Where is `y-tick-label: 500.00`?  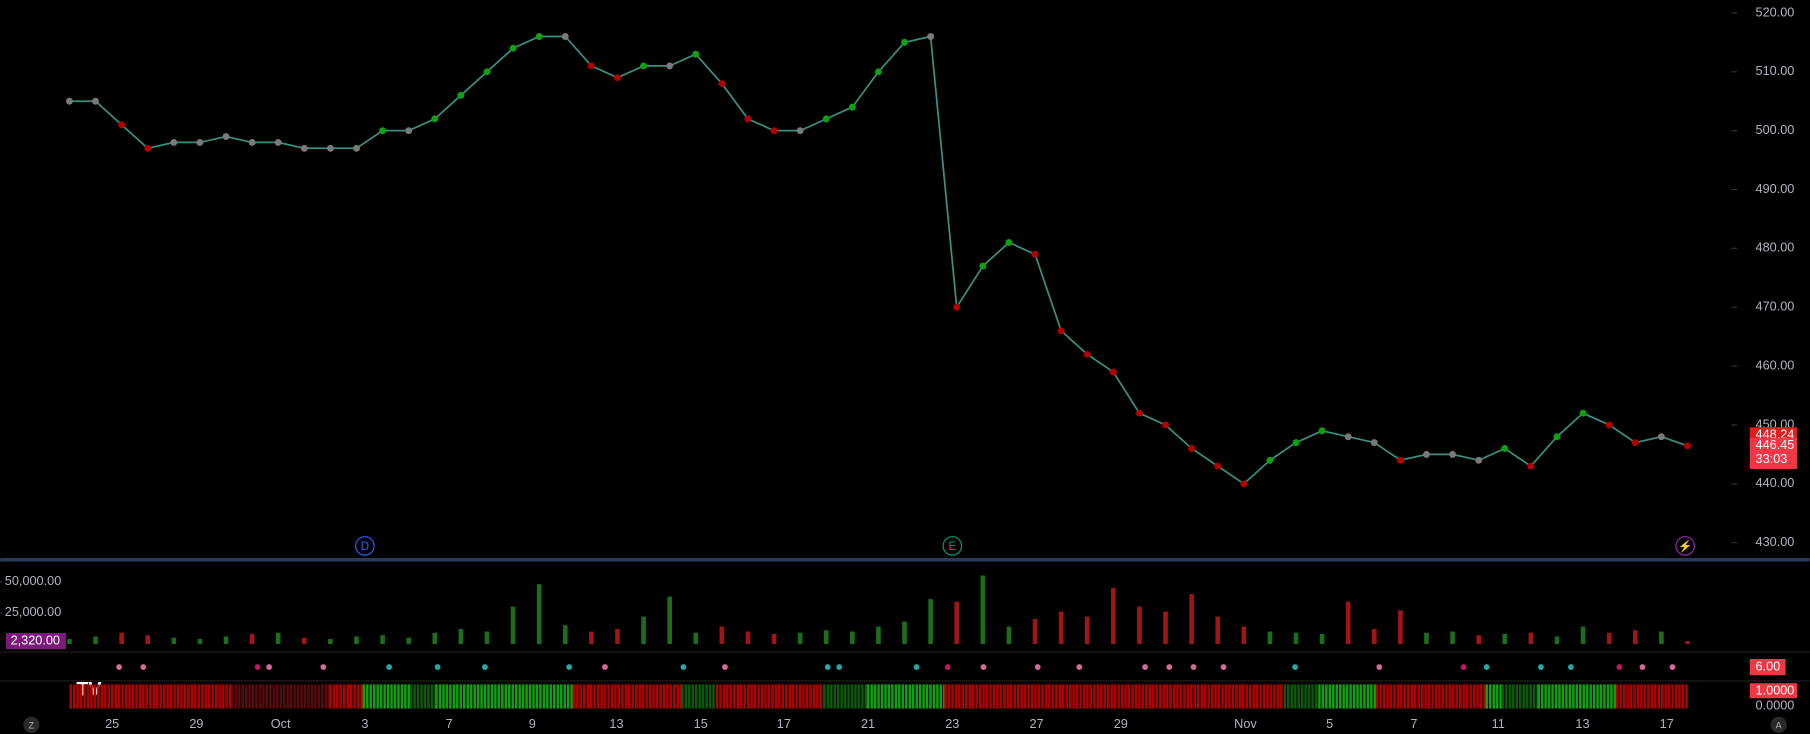
y-tick-label: 500.00 is located at coordinates (1775, 130).